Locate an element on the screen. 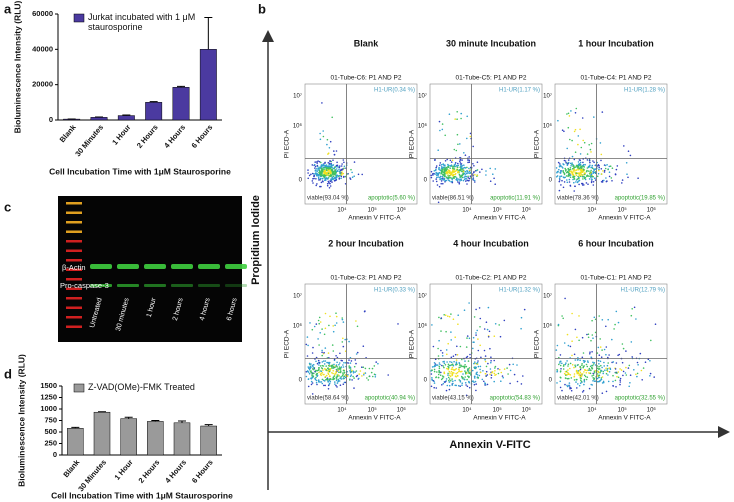 Image resolution: width=734 pixels, height=502 pixels. axis-title: Annexin V-FITC is located at coordinates (489, 445).